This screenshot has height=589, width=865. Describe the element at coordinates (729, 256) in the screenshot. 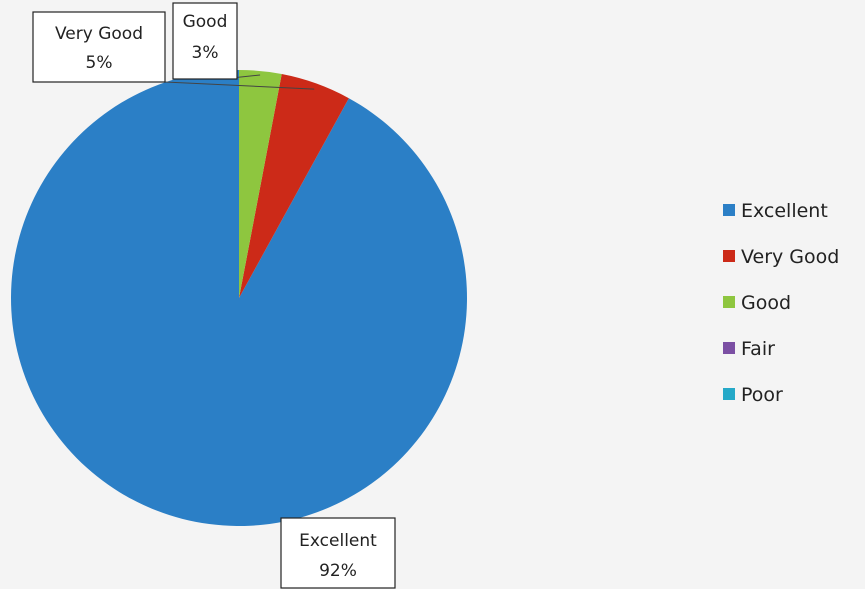

I see `legend-swatch-very-good` at that location.